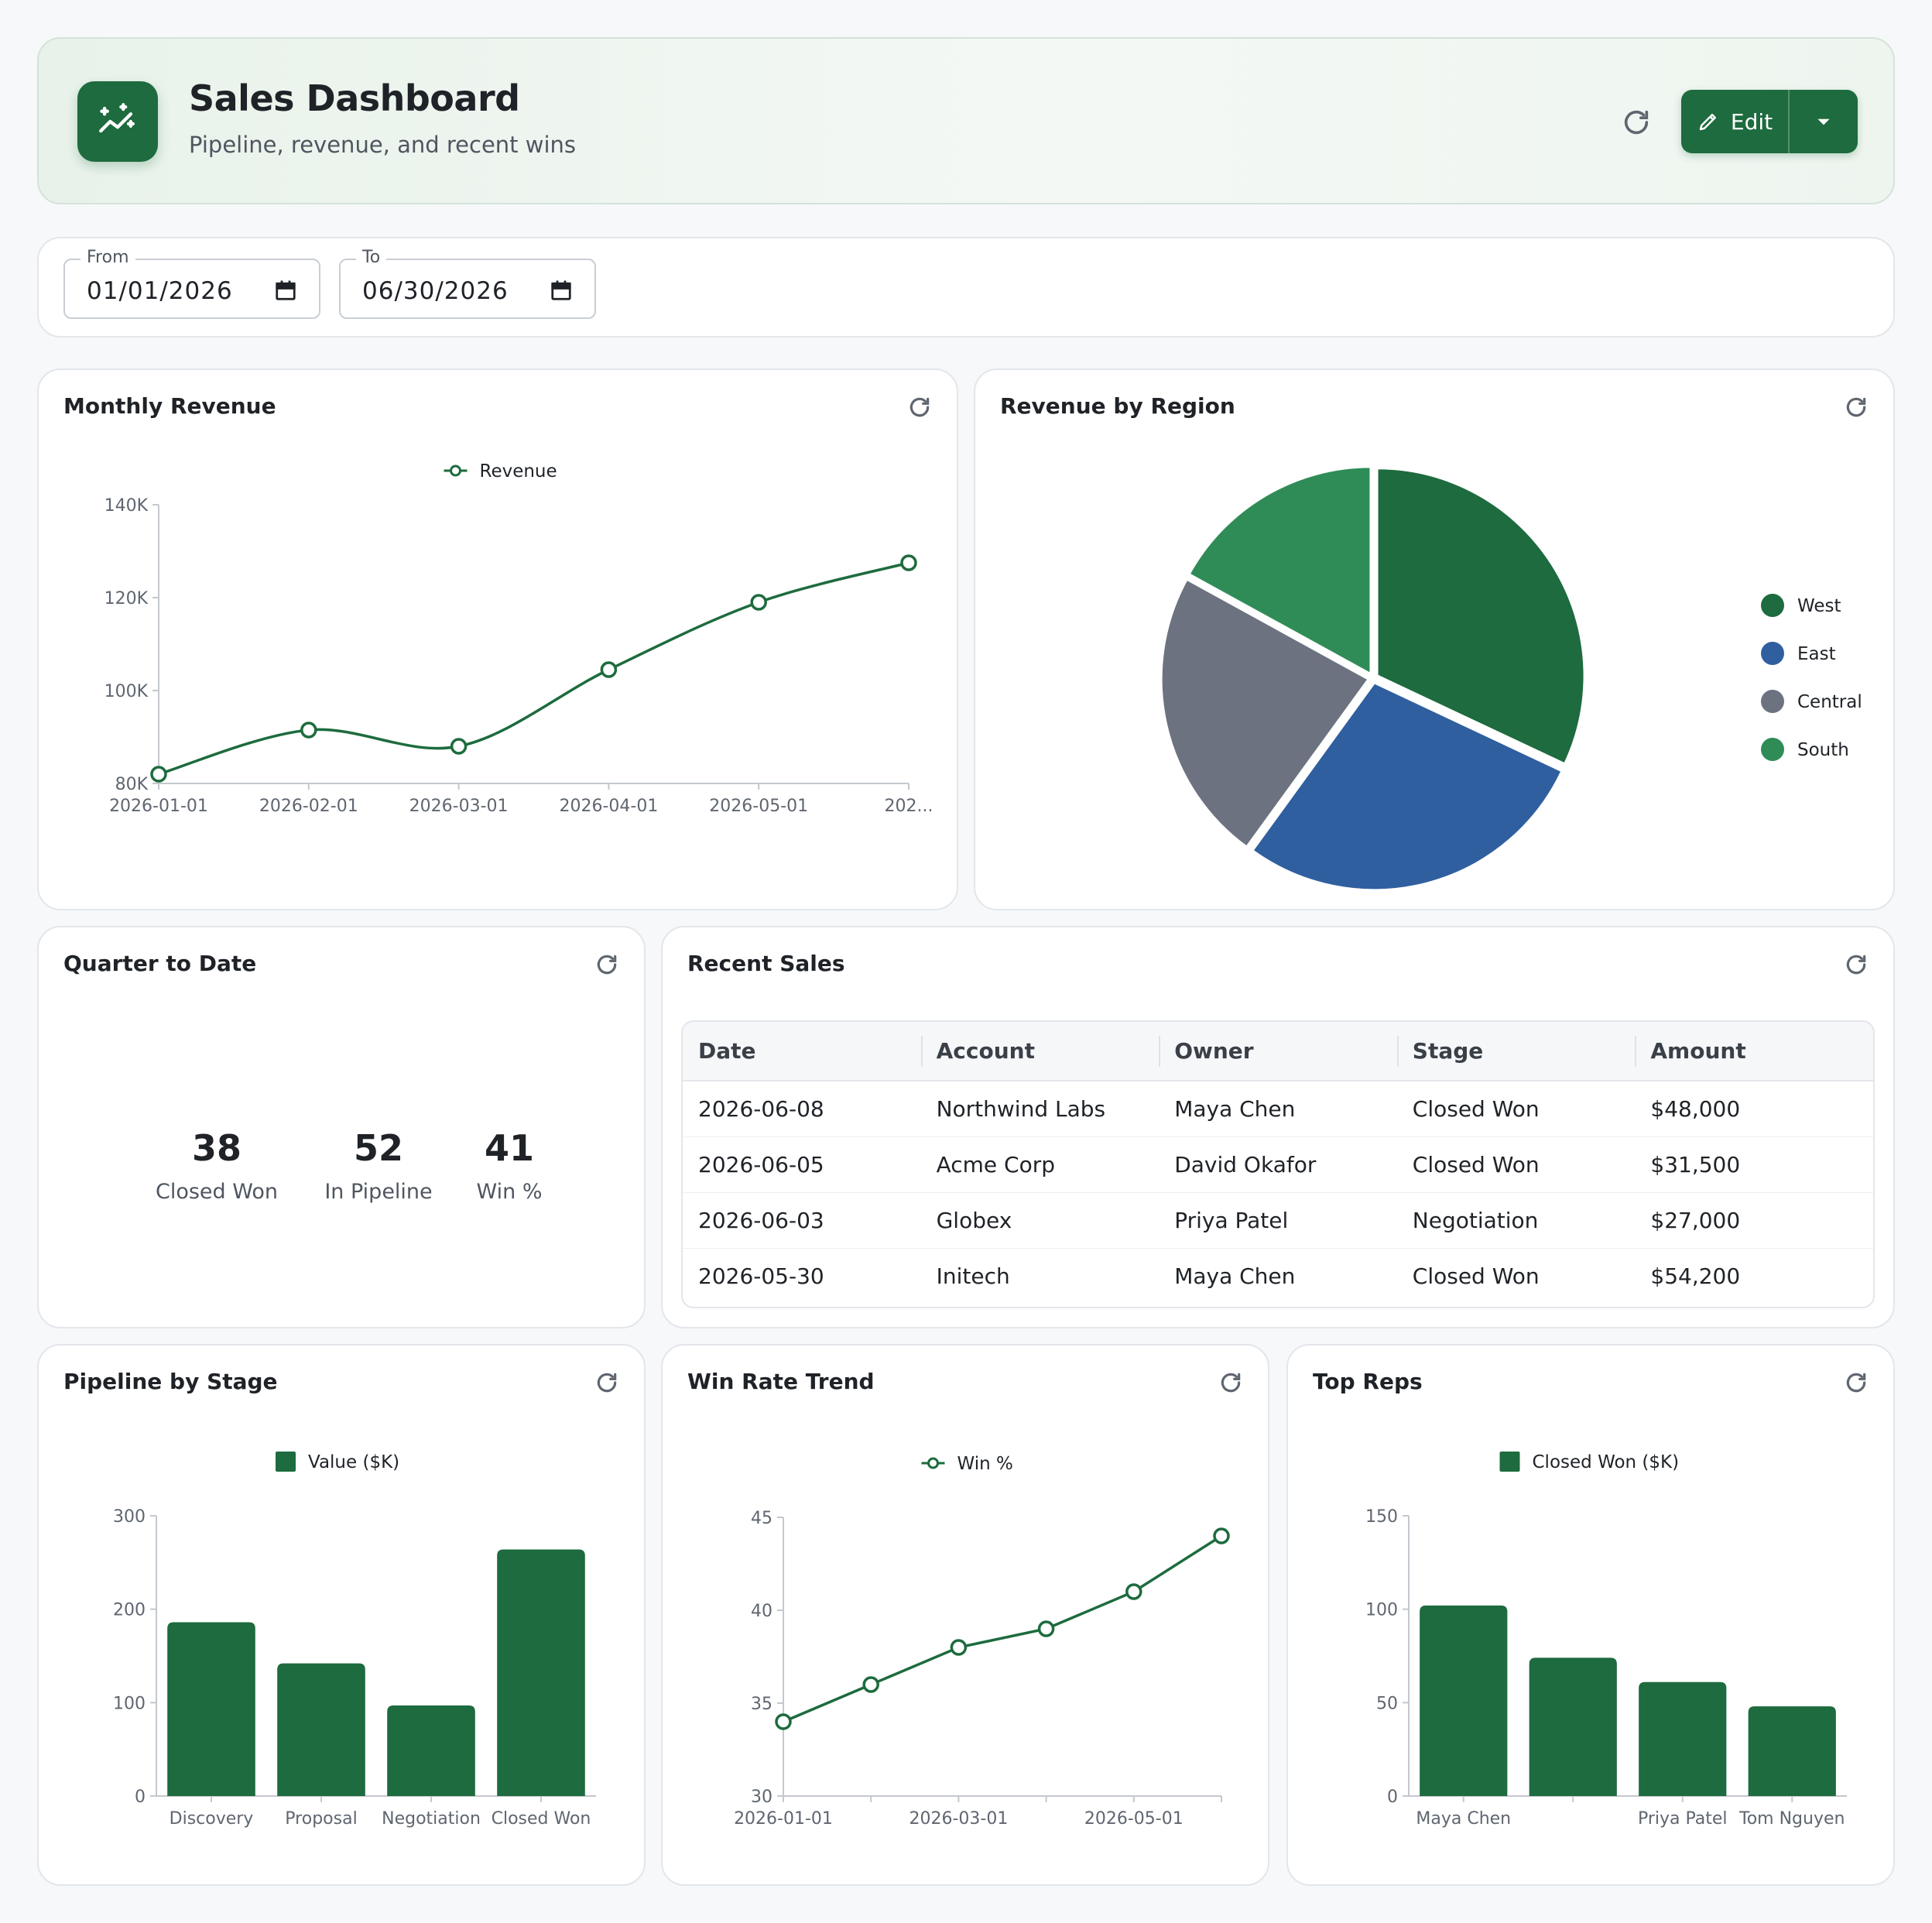 The height and width of the screenshot is (1923, 1932). I want to click on column-header-amount: Amount, so click(1754, 1051).